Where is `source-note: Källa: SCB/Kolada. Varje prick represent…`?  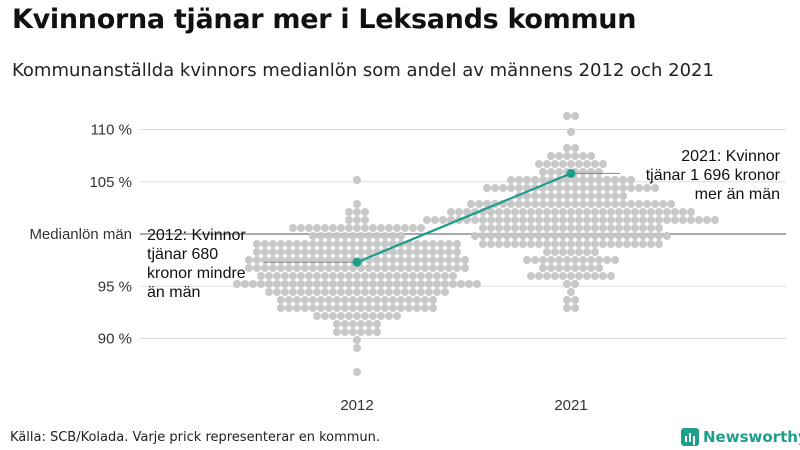
source-note: Källa: SCB/Kolada. Varje prick represent… is located at coordinates (195, 437).